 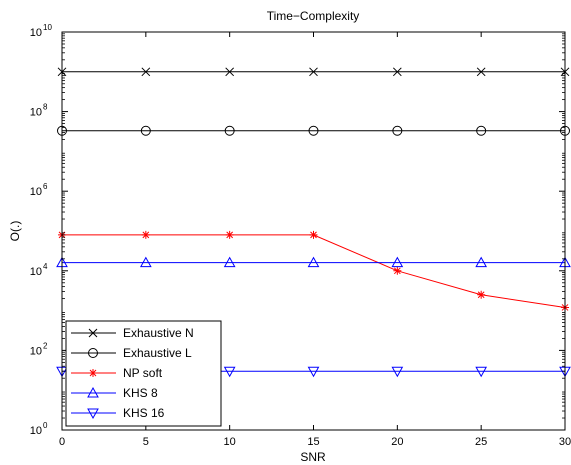 I want to click on y-tick-exponent: 8, so click(x=45, y=107).